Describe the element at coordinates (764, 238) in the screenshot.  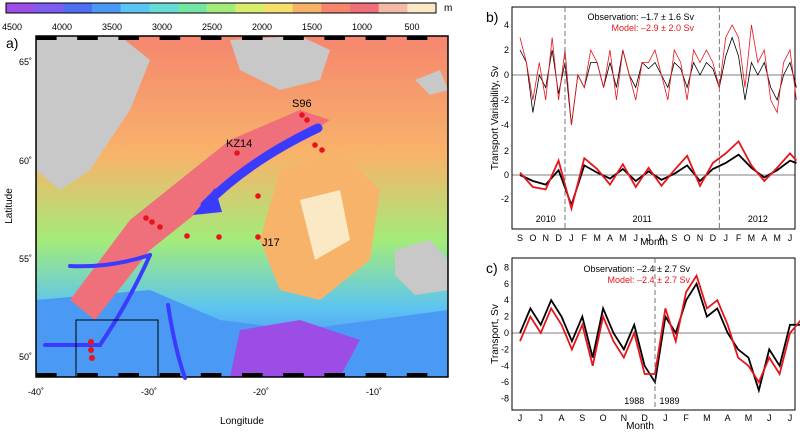
I see `panel-b-month-tick: A` at that location.